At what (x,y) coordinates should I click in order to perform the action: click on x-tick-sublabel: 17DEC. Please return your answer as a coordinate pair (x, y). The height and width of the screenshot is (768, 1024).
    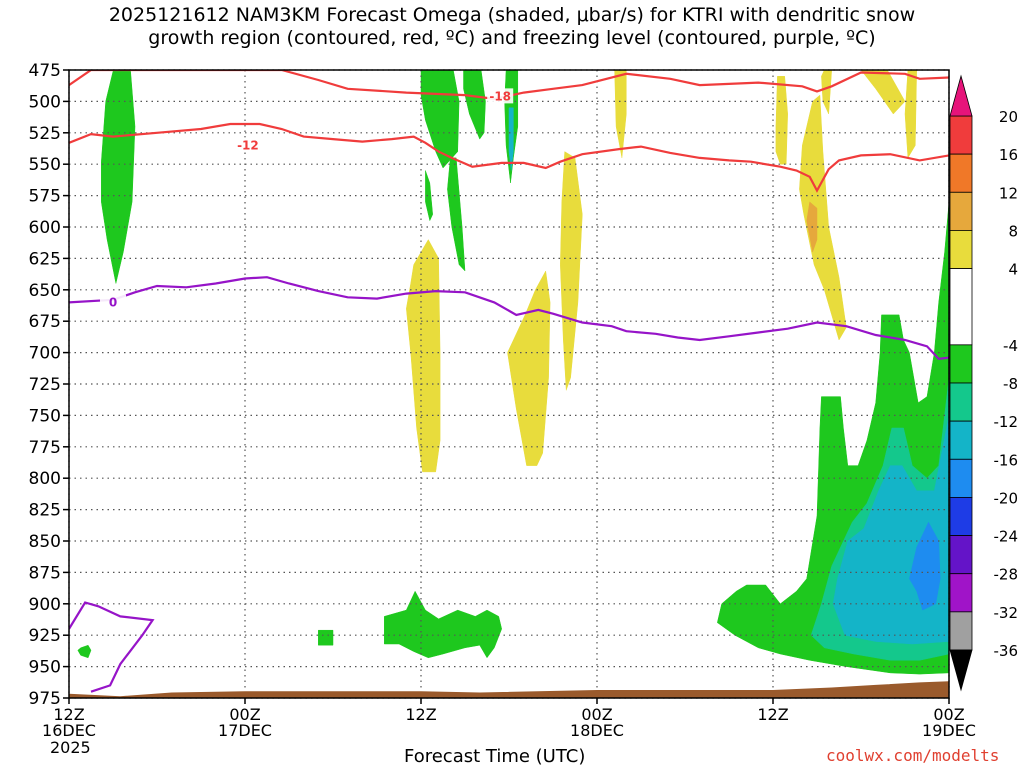
    Looking at the image, I should click on (245, 730).